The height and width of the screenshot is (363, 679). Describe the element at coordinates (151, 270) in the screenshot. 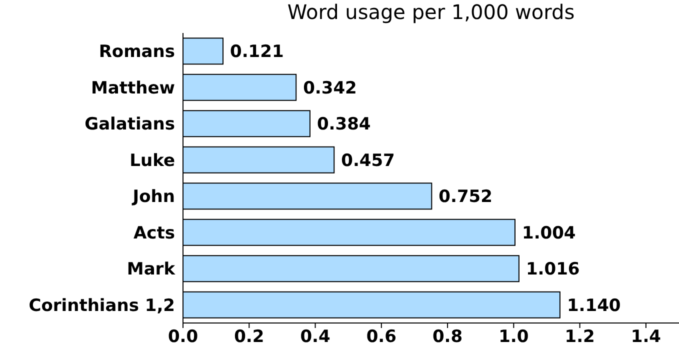

I see `y-tick-label: Mark` at that location.